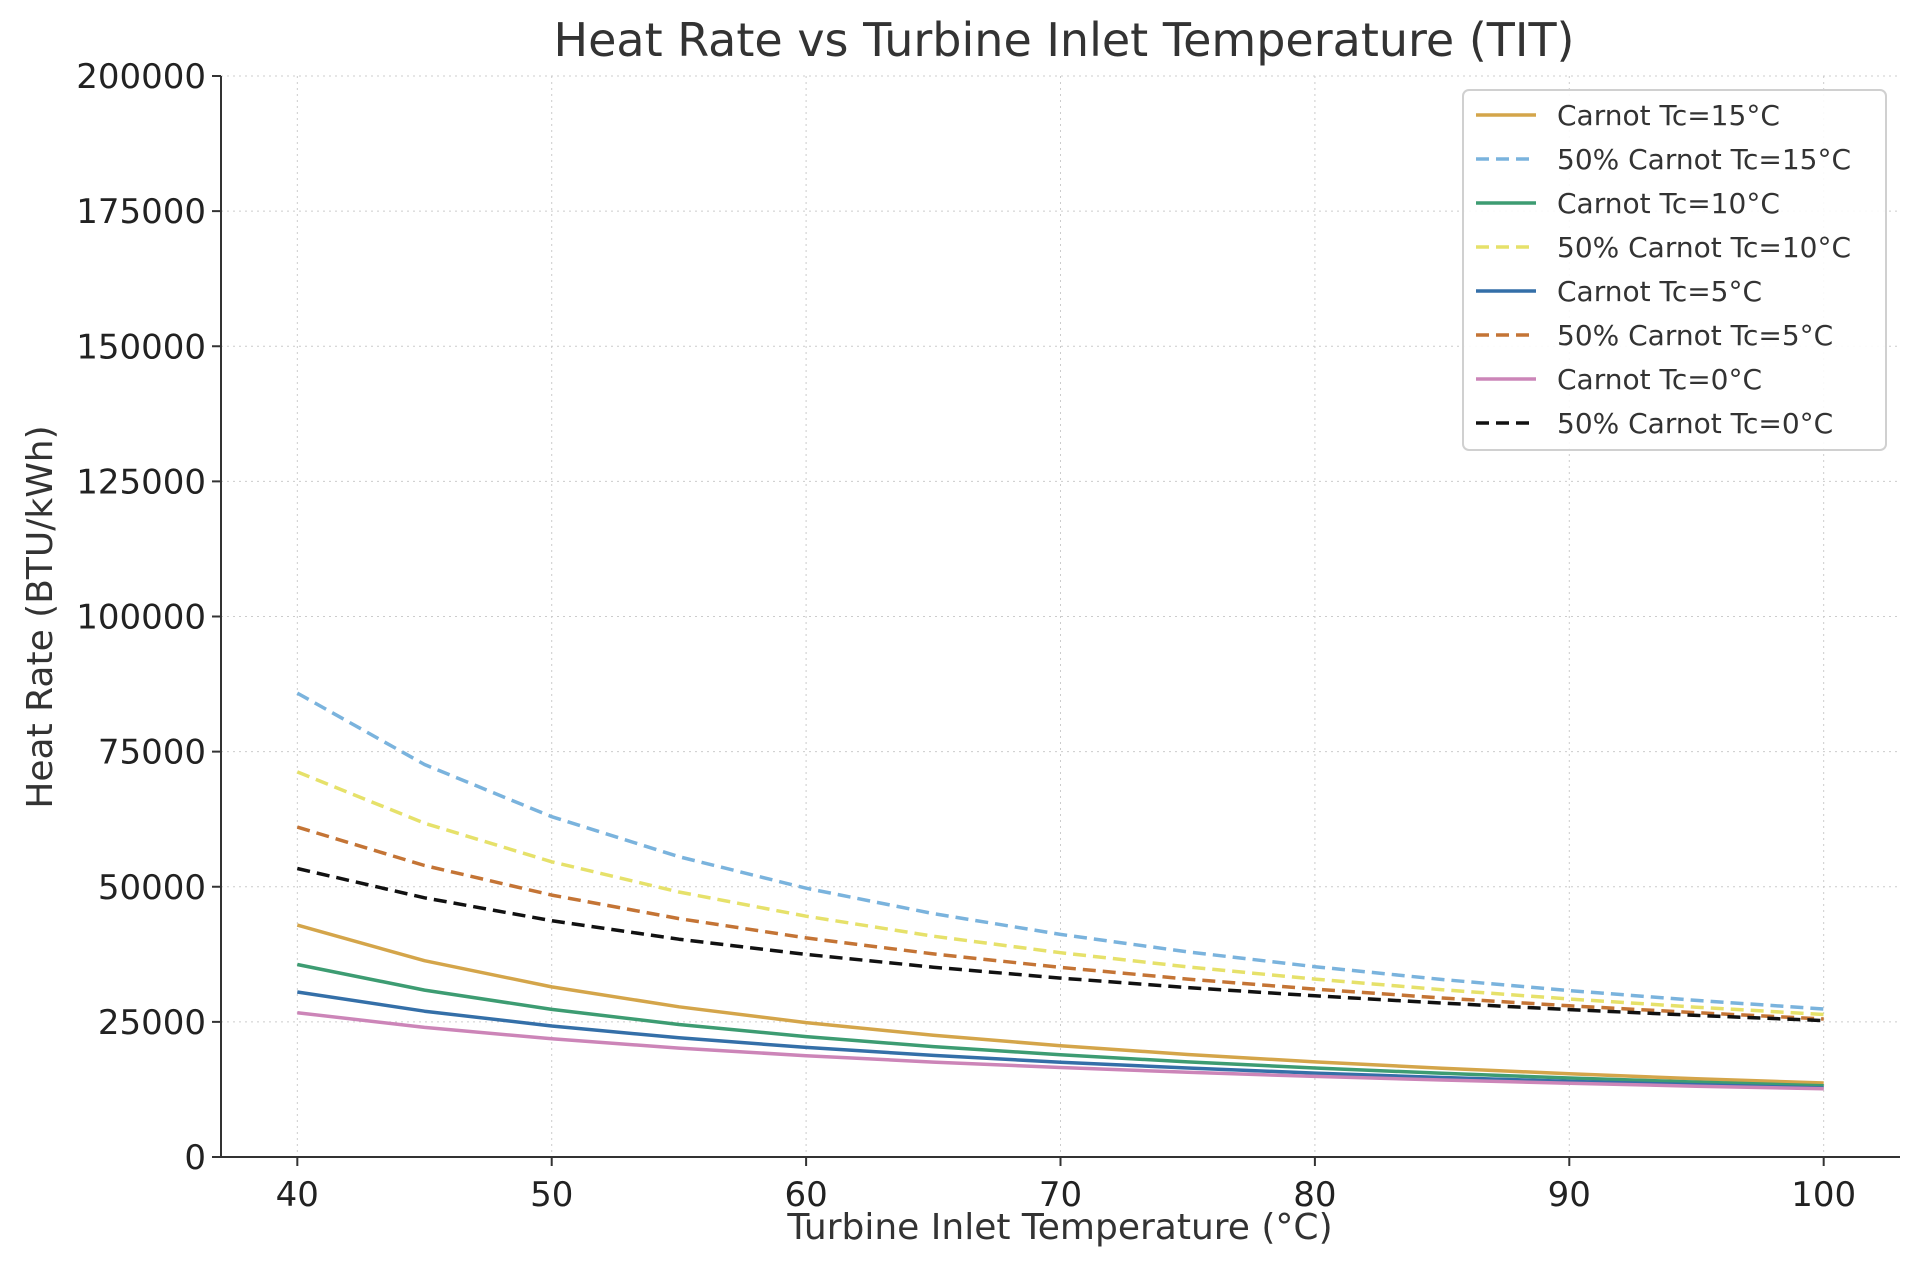  Describe the element at coordinates (141, 618) in the screenshot. I see `y-tick-label: 100000` at that location.